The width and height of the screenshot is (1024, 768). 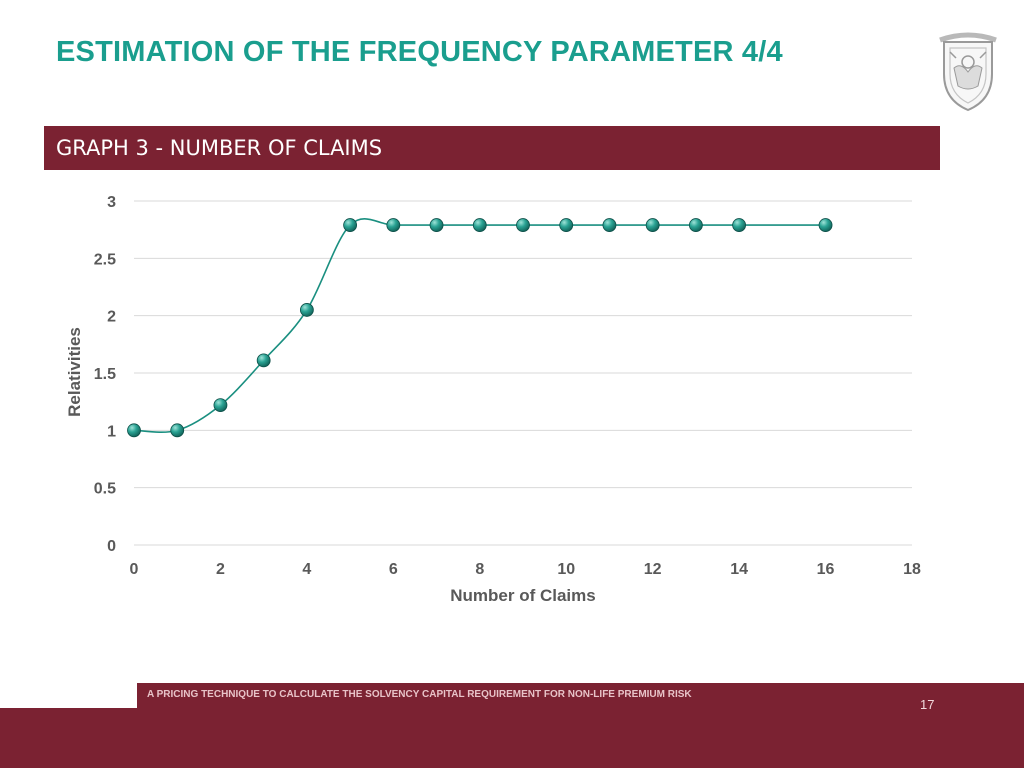 I want to click on footer-accent, so click(x=68, y=738).